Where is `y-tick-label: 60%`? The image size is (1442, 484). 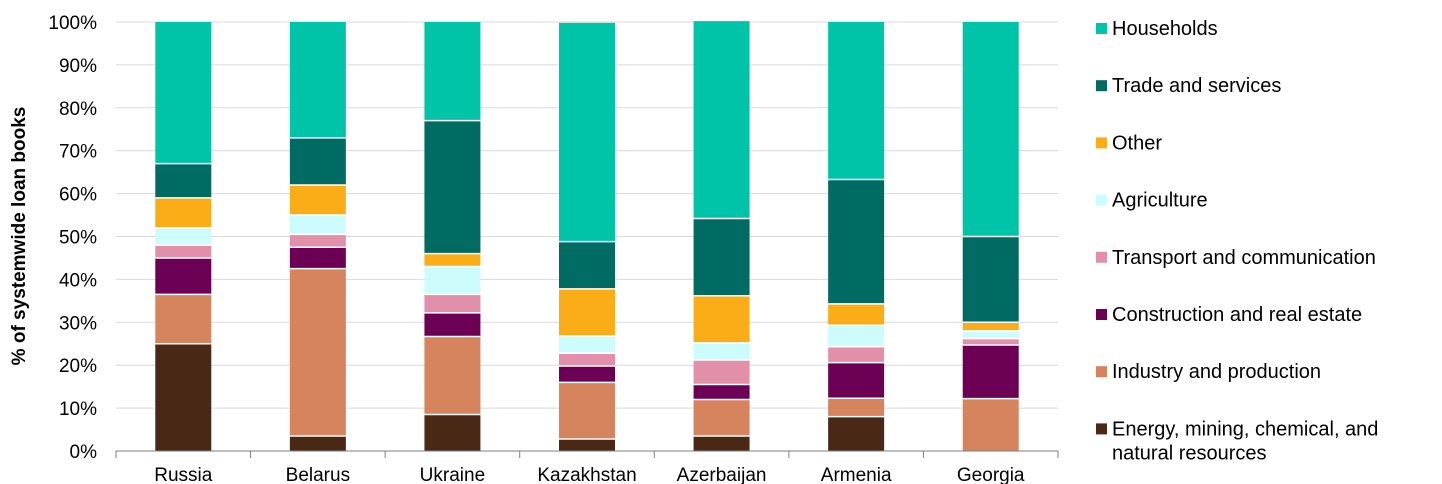 y-tick-label: 60% is located at coordinates (78, 195).